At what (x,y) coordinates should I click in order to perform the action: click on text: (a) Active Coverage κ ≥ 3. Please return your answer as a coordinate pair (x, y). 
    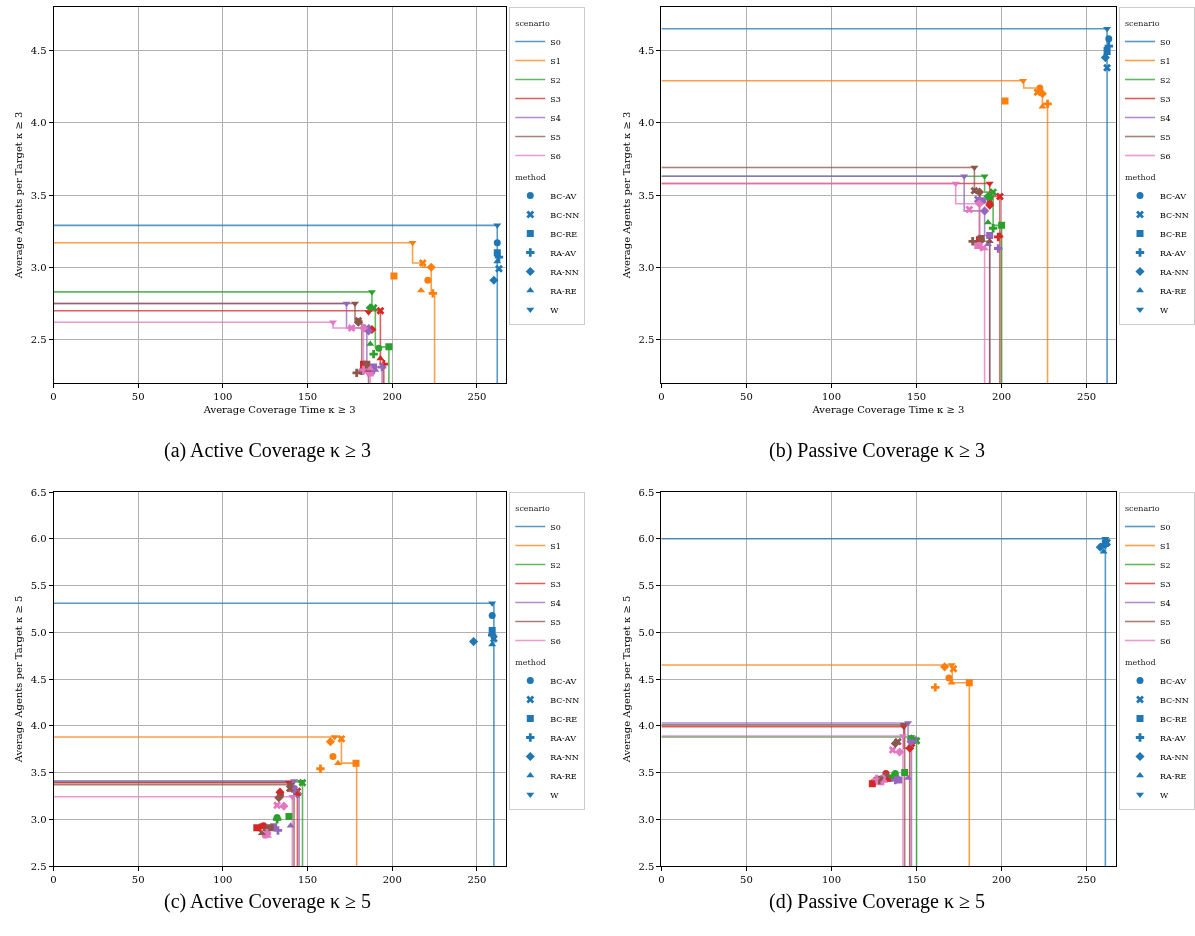
    Looking at the image, I should click on (268, 450).